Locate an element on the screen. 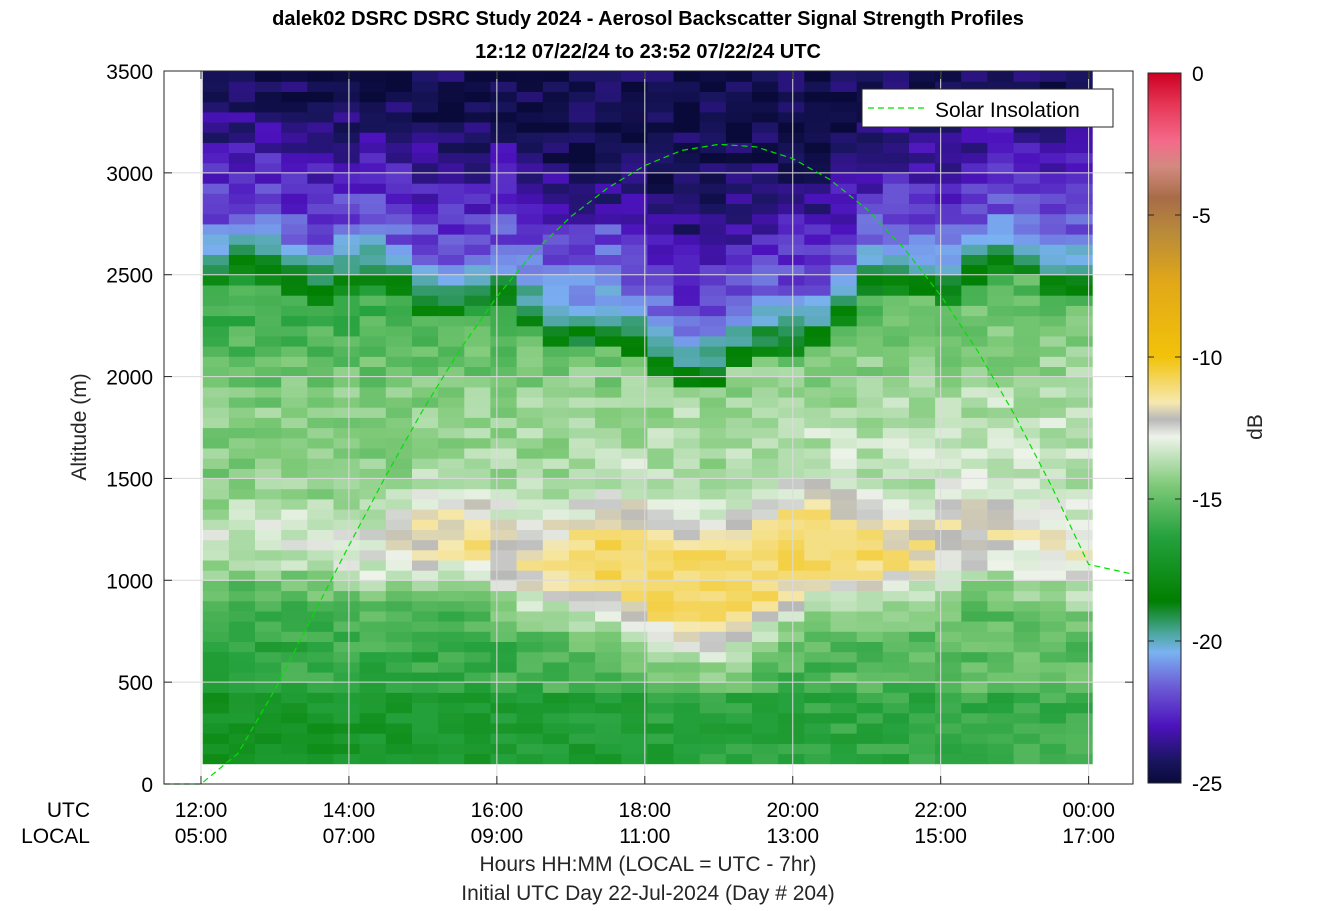 The width and height of the screenshot is (1343, 911). x-tick-label-utc: 16:00 is located at coordinates (497, 810).